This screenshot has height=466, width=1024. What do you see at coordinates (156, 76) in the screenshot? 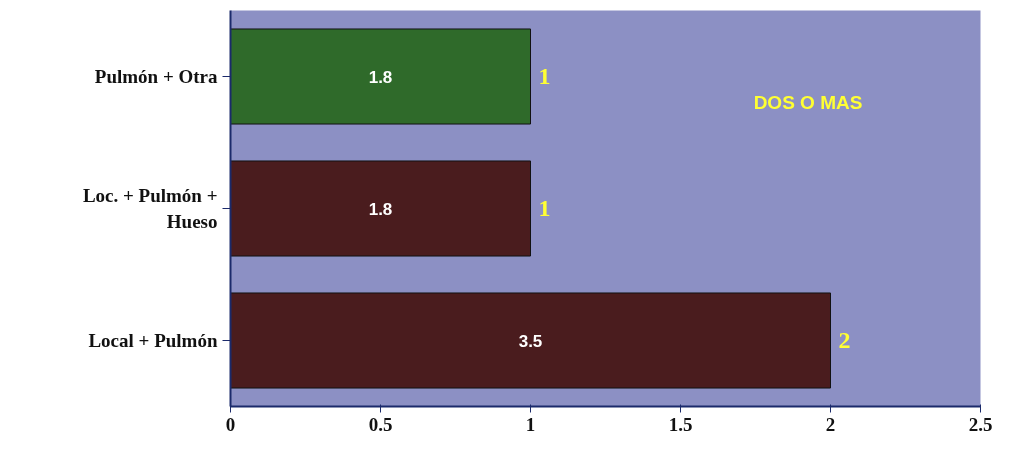
I see `y-tick-label: Pulmón + Otra` at bounding box center [156, 76].